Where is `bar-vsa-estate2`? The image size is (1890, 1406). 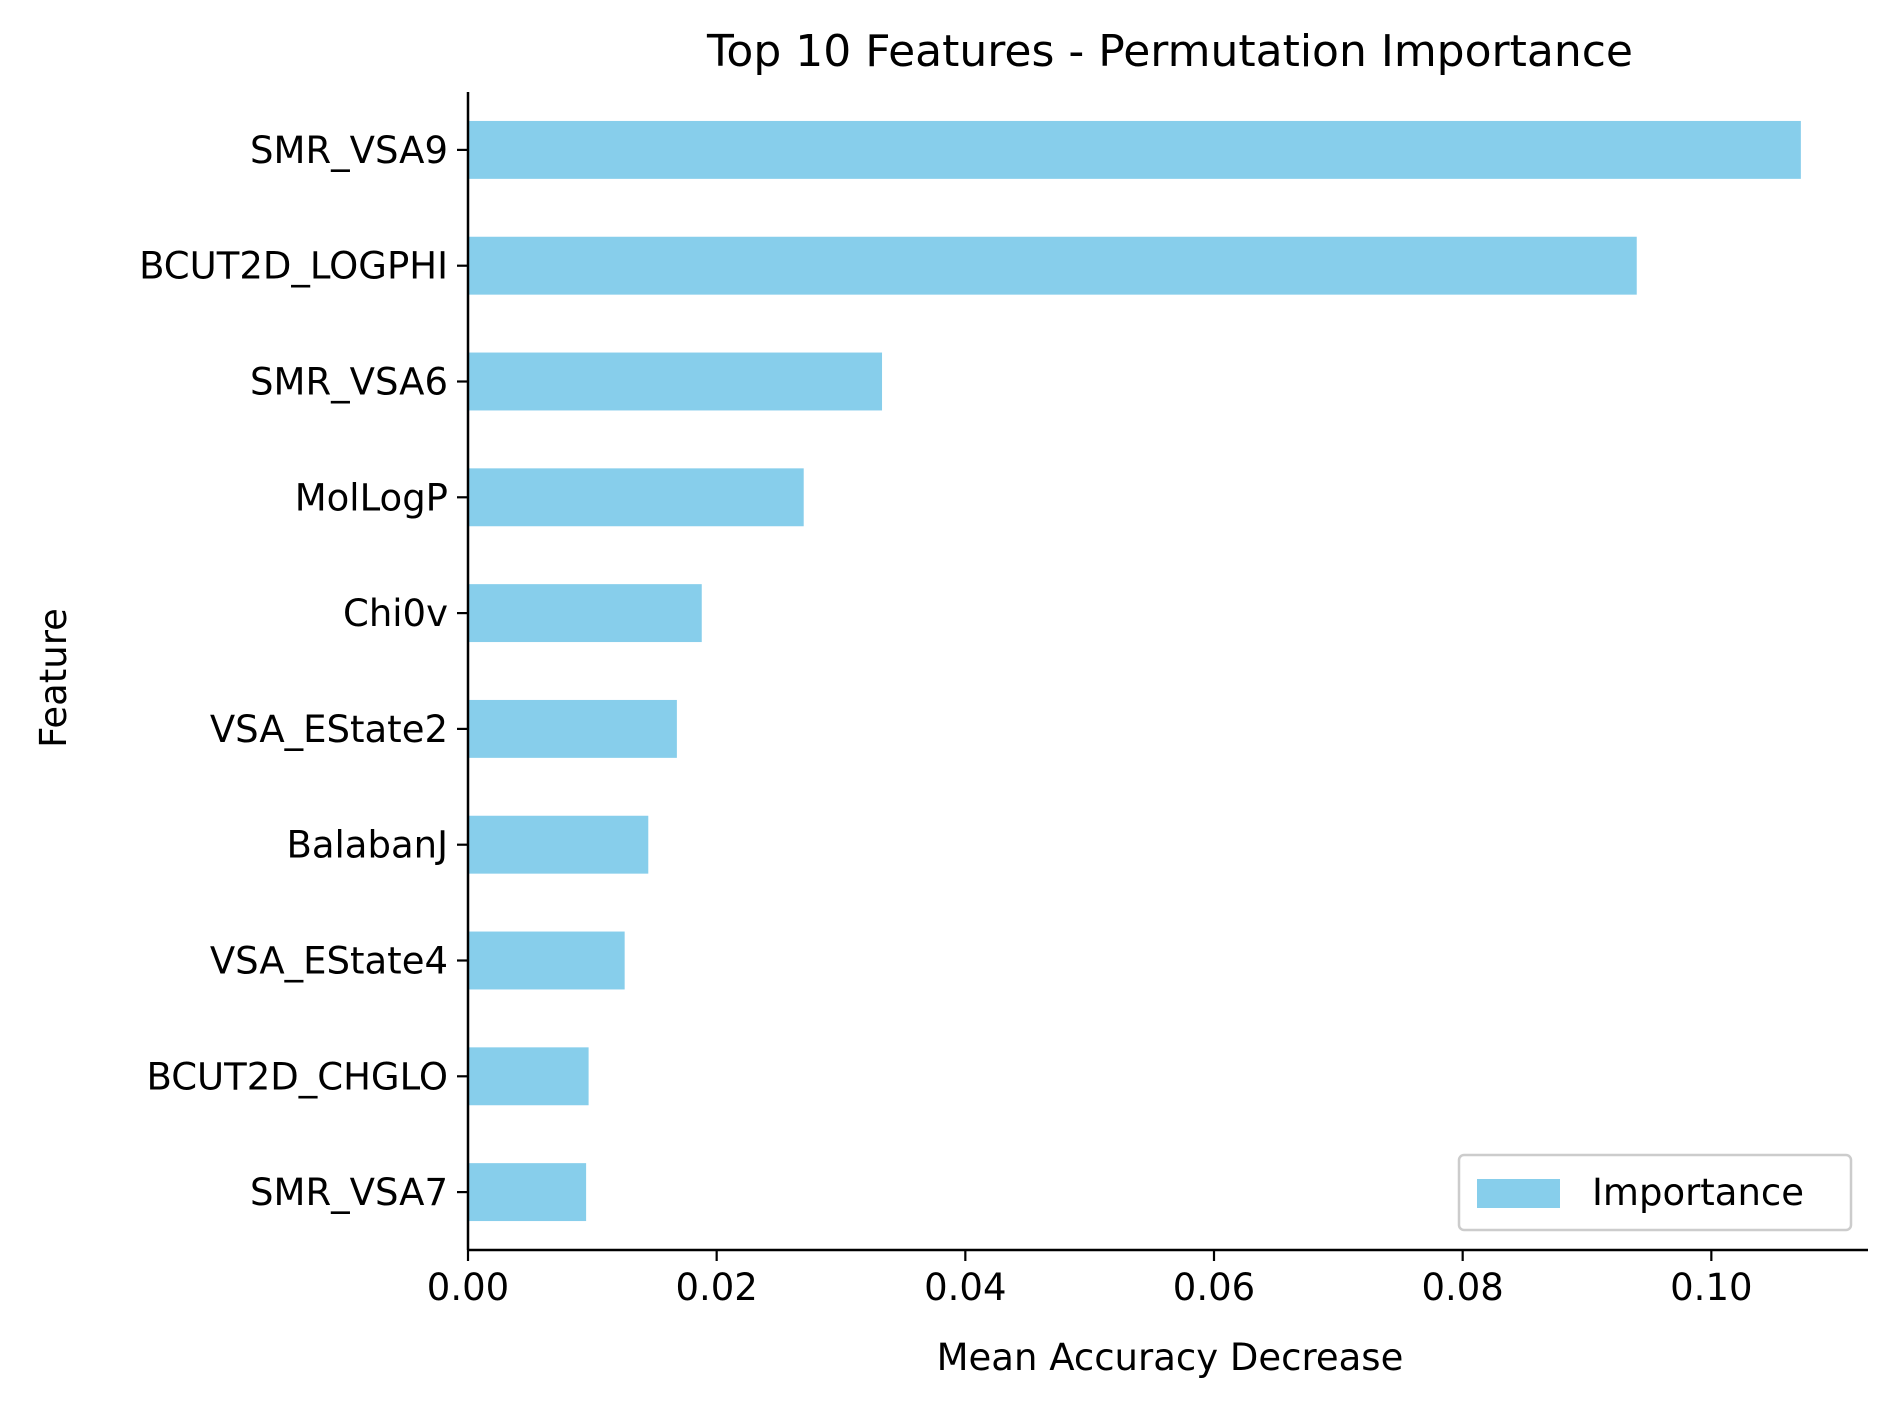 bar-vsa-estate2 is located at coordinates (572, 728).